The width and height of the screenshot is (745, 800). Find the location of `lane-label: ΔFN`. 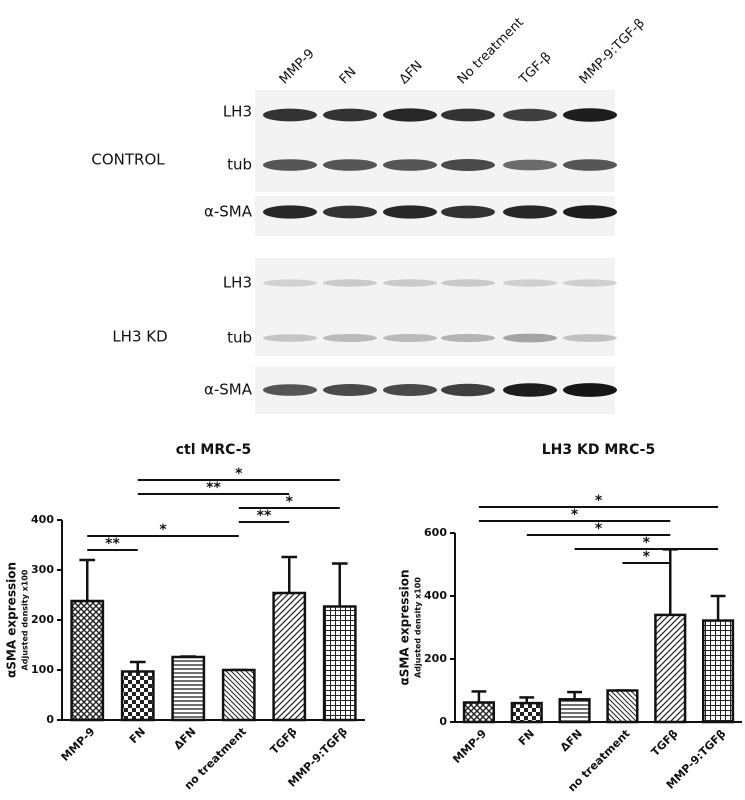

lane-label: ΔFN is located at coordinates (411, 72).